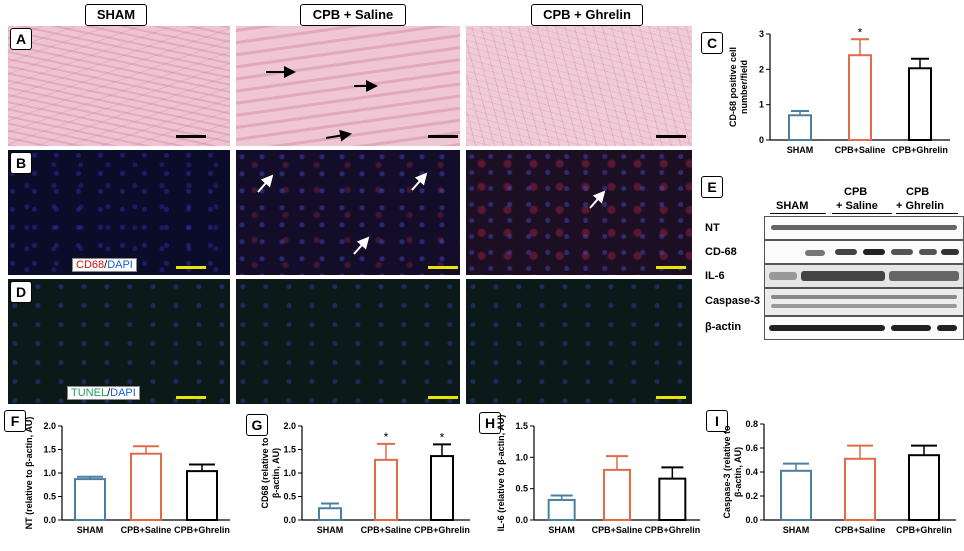 The image size is (964, 551). What do you see at coordinates (792, 206) in the screenshot?
I see `blot-group-sham: SHAM` at bounding box center [792, 206].